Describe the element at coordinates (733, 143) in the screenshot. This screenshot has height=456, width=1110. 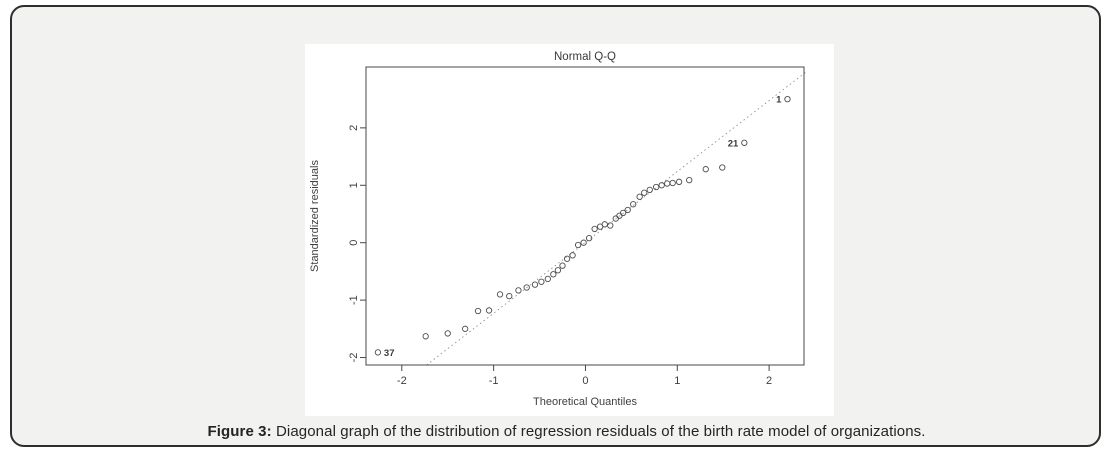
I see `svg-text: 21` at that location.